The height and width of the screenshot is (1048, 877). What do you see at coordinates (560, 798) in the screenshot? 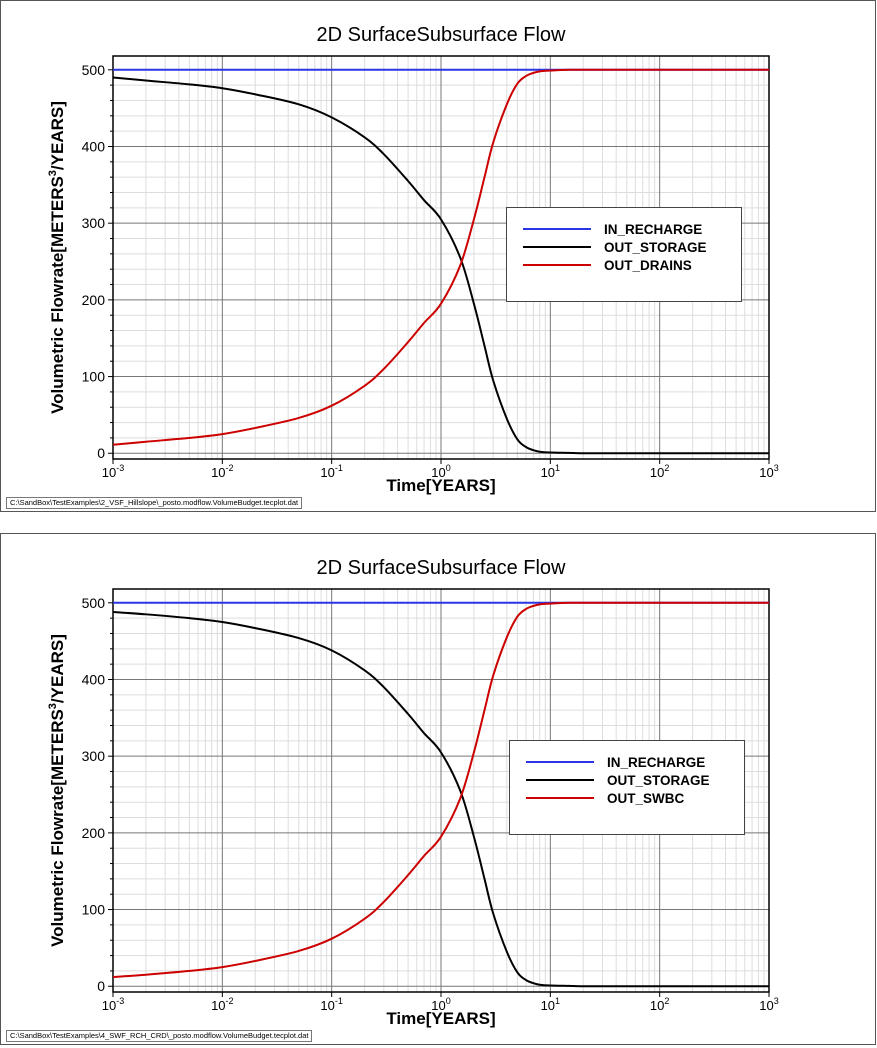
I see `legend-swatch-out-swbc` at bounding box center [560, 798].